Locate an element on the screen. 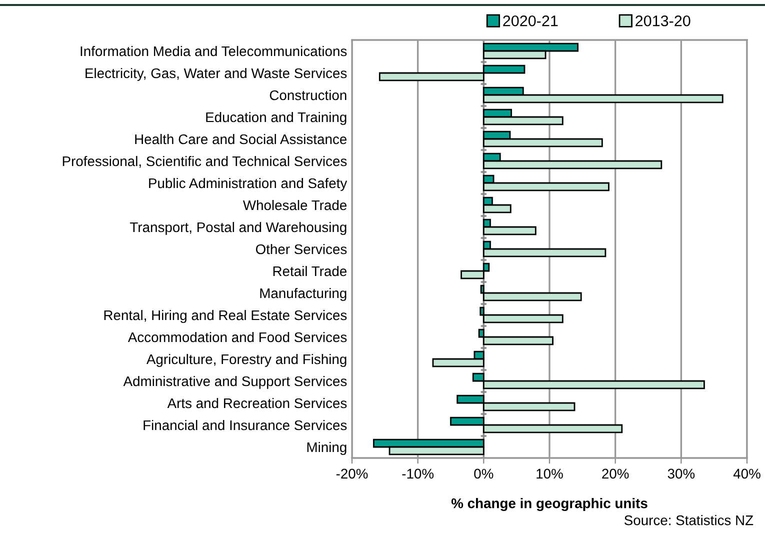 The height and width of the screenshot is (536, 765). y-tick-label: Administrative and Support Services is located at coordinates (235, 382).